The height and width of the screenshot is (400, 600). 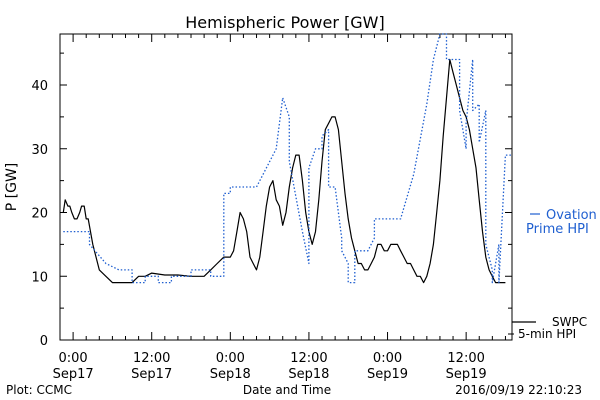 I want to click on legend-swpc-label-1: SWPC, so click(x=569, y=322).